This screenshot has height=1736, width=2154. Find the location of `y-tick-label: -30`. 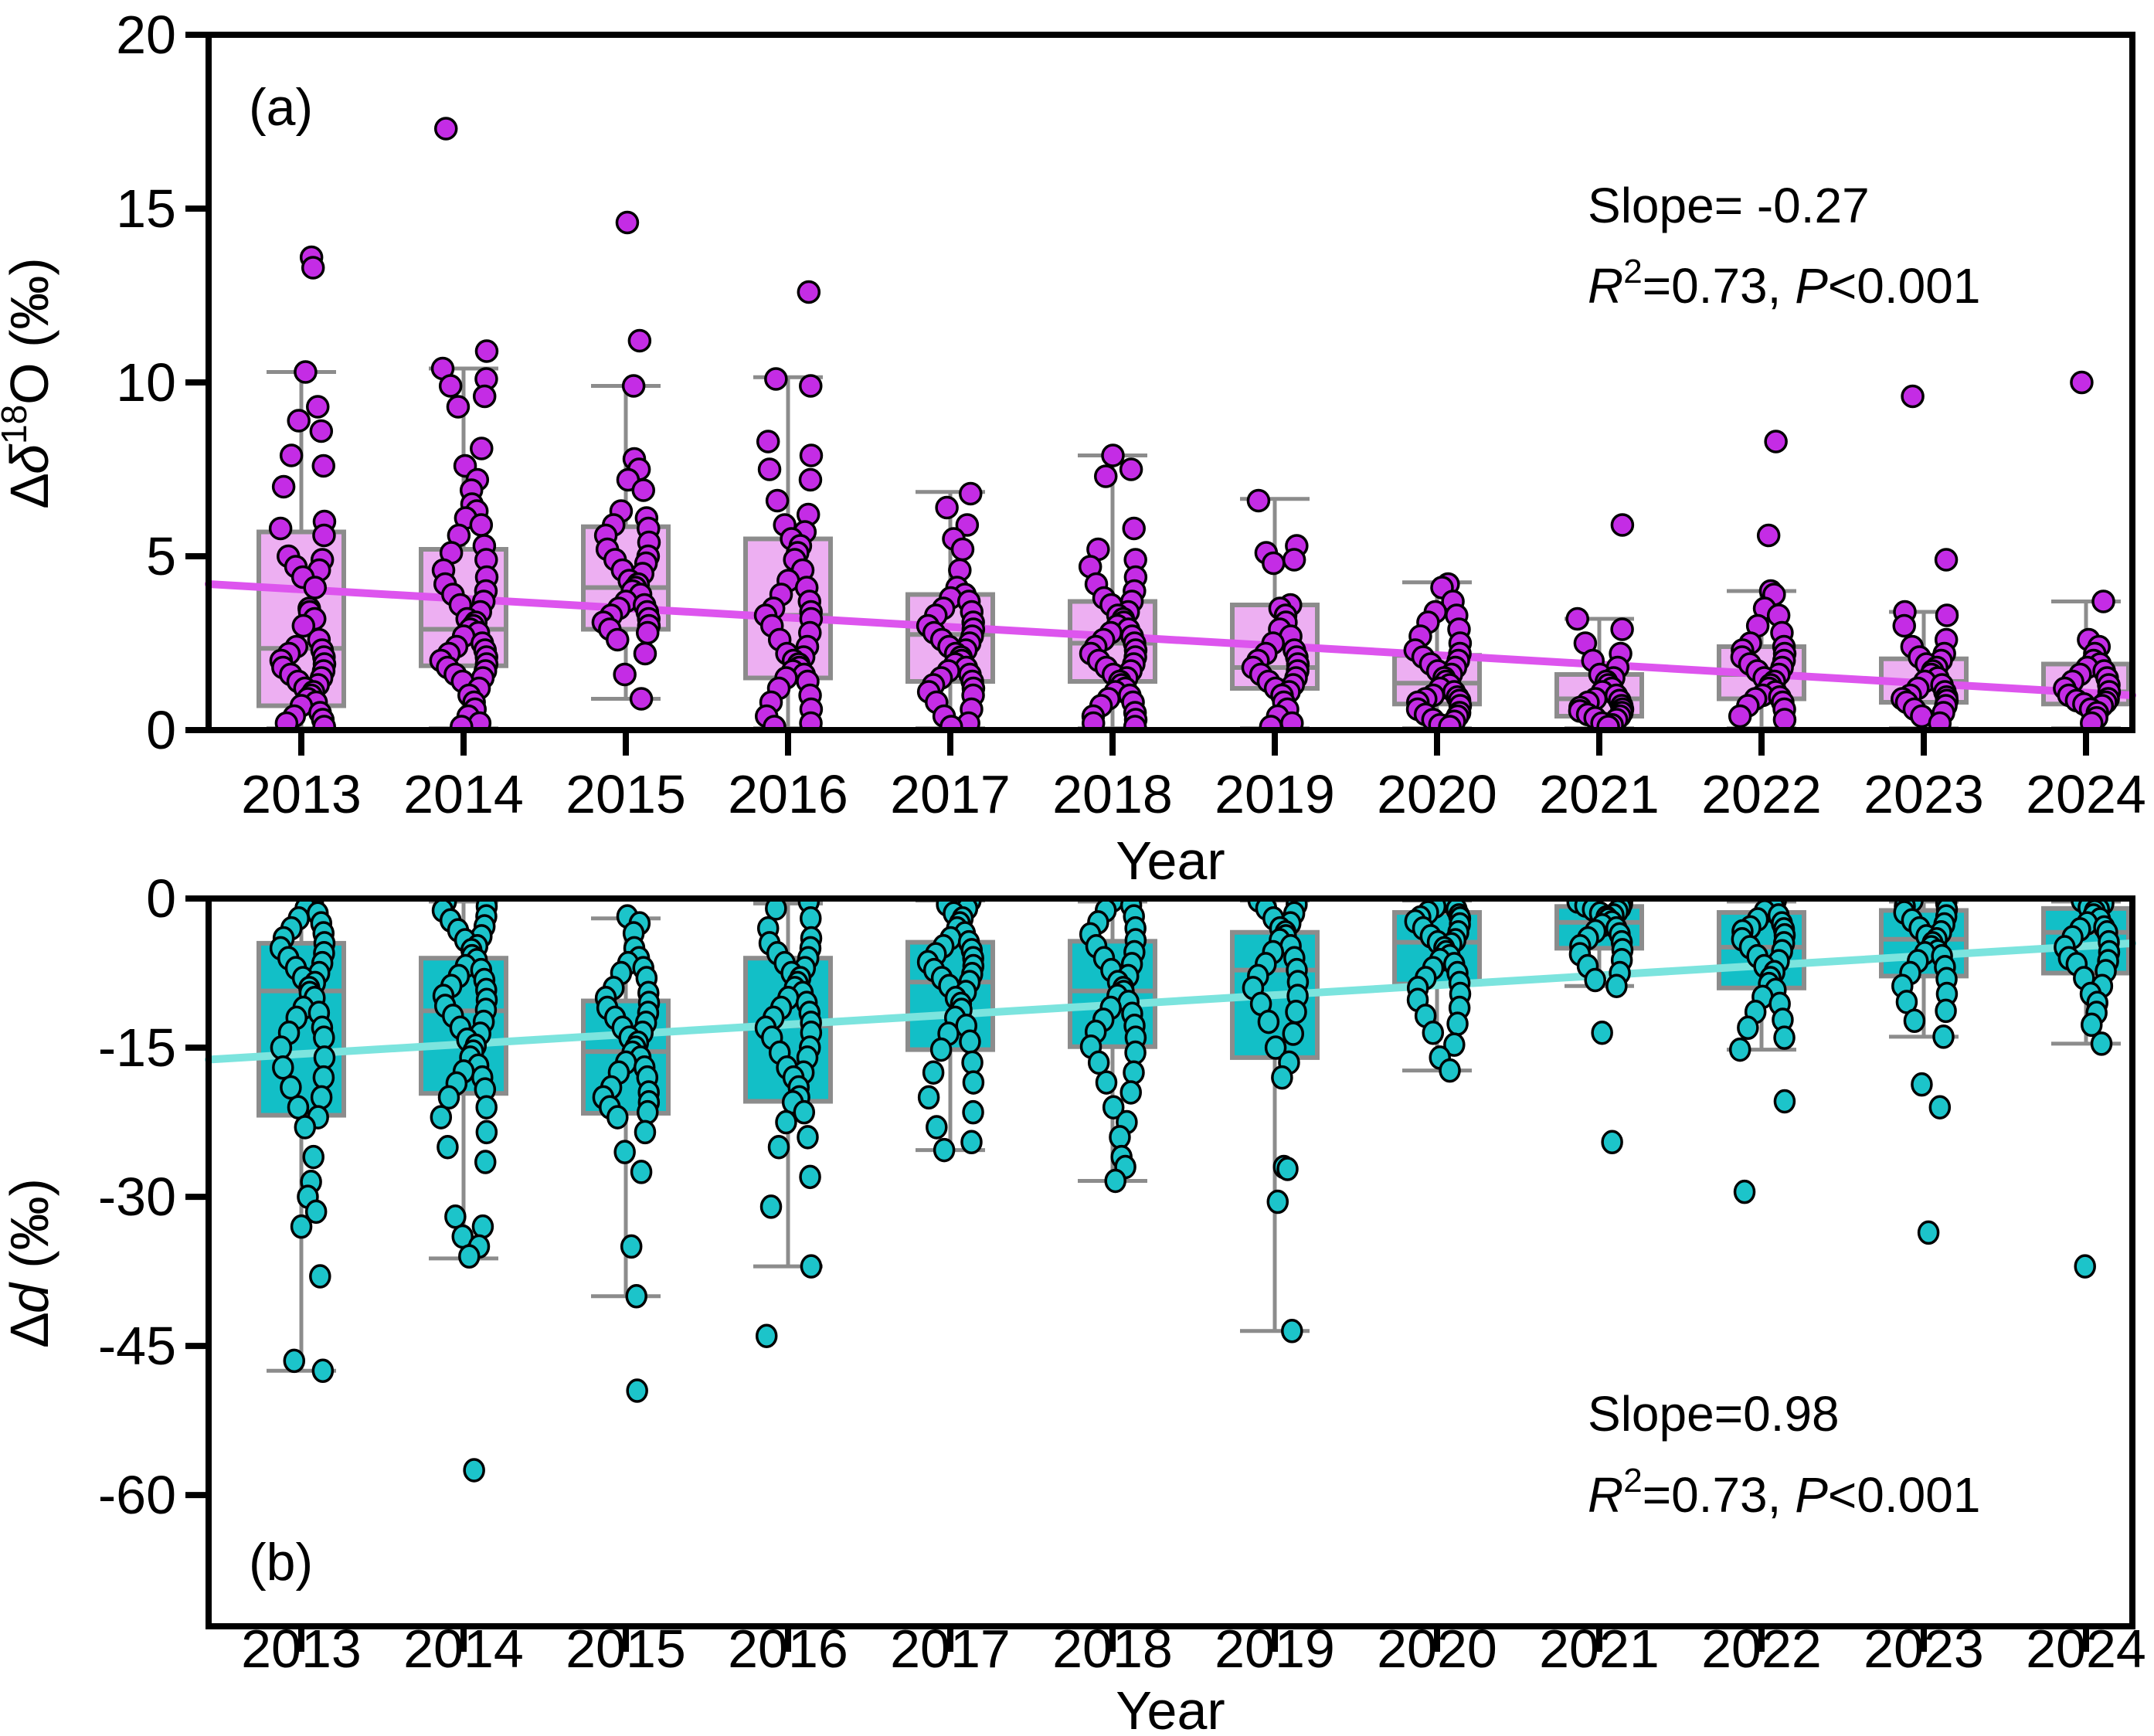

y-tick-label: -30 is located at coordinates (137, 1197).